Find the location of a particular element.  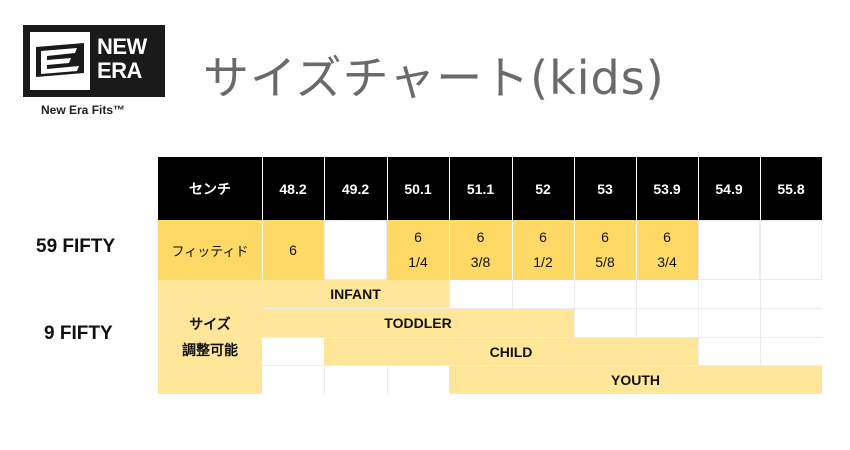

flag-icon is located at coordinates (60, 61).